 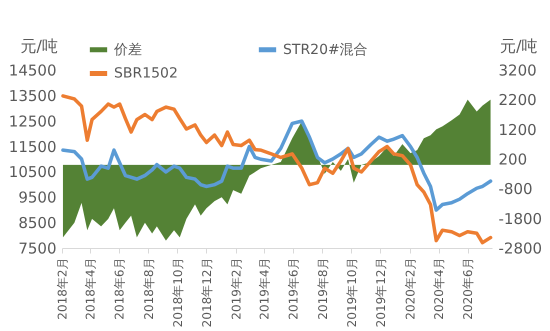 What do you see at coordinates (63, 289) in the screenshot?
I see `x-tick-label: 2018年2月` at bounding box center [63, 289].